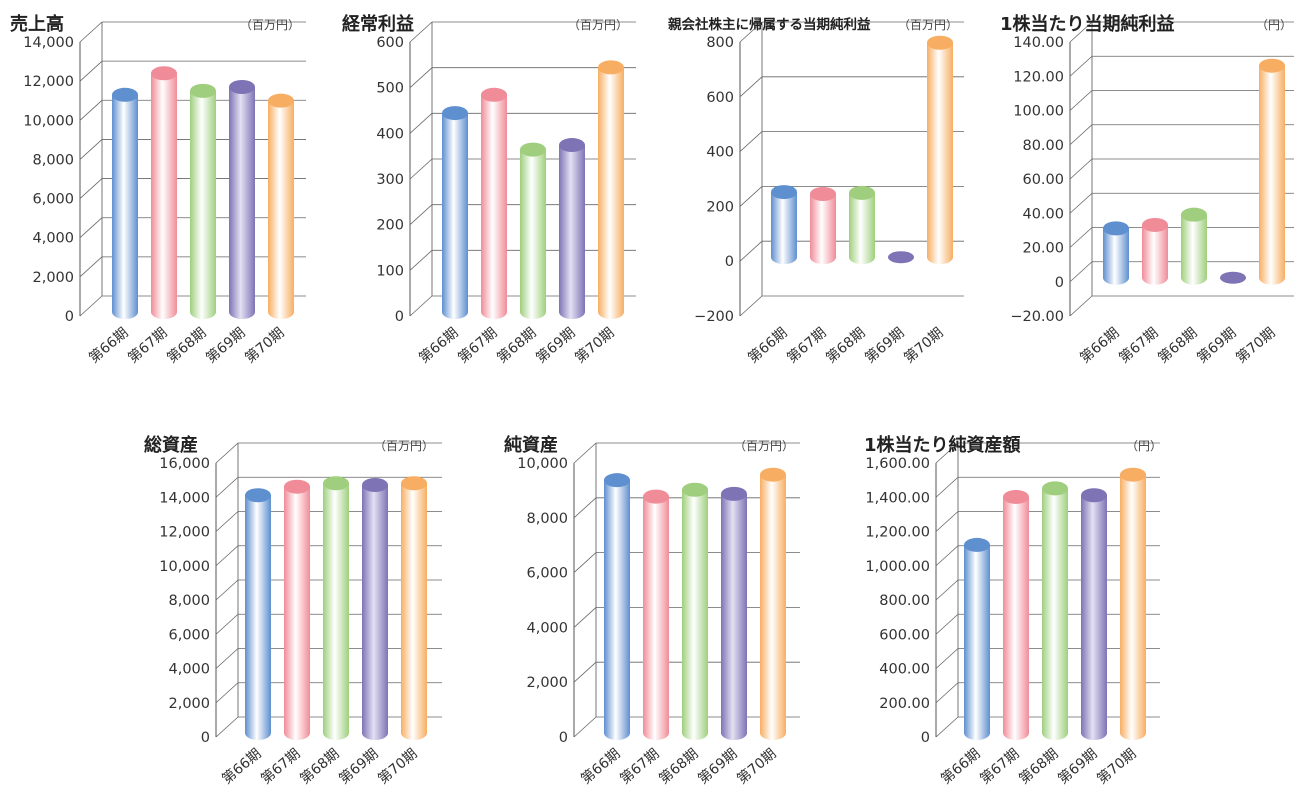 This screenshot has height=791, width=1296. What do you see at coordinates (611, 189) in the screenshot?
I see `bar-第70期` at bounding box center [611, 189].